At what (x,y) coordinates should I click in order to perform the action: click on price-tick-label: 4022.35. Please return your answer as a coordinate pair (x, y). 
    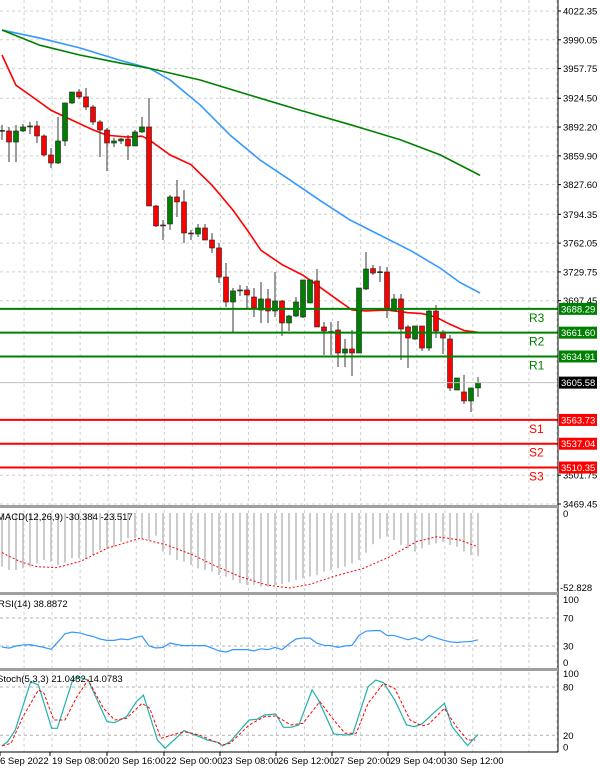
    Looking at the image, I should click on (580, 12).